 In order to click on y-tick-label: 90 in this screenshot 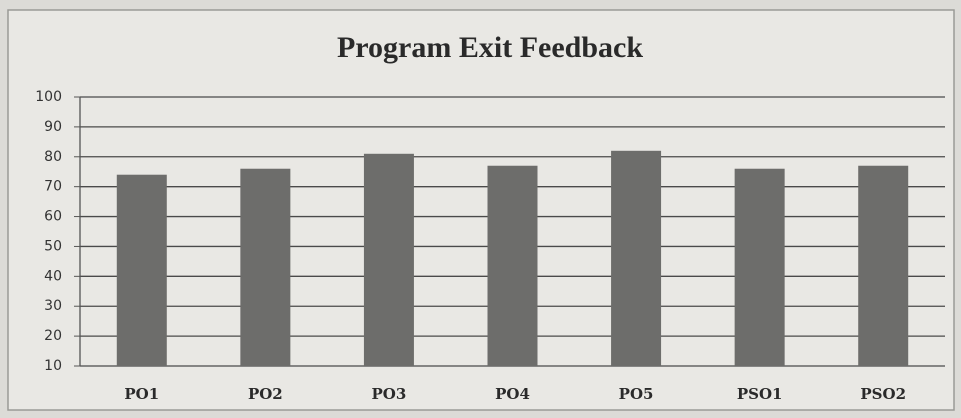, I will do `click(53, 127)`.